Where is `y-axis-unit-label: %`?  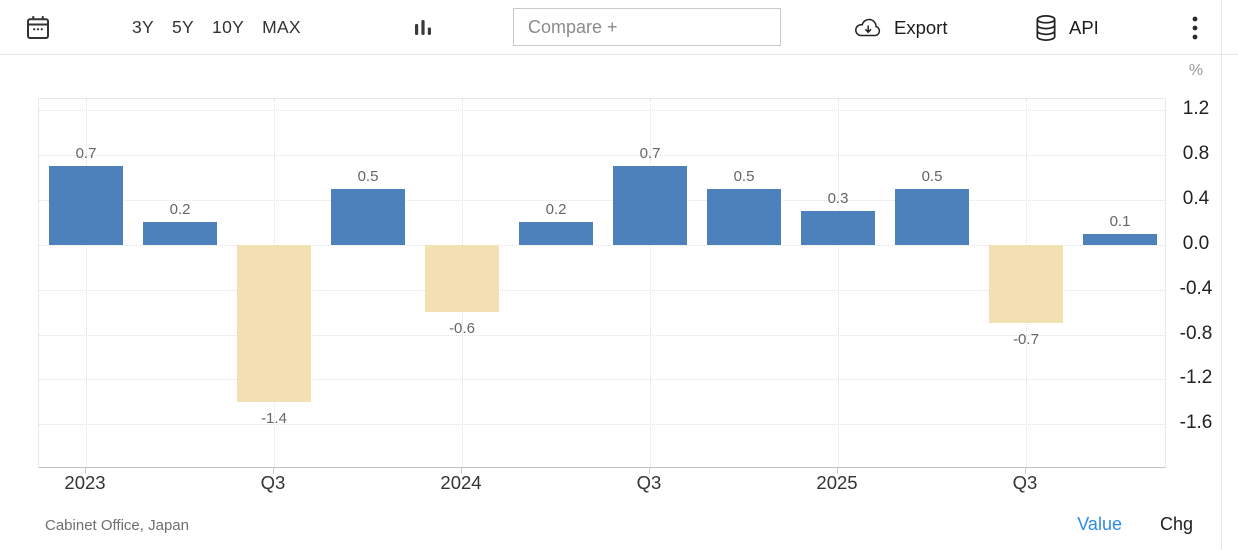
y-axis-unit-label: % is located at coordinates (1196, 70).